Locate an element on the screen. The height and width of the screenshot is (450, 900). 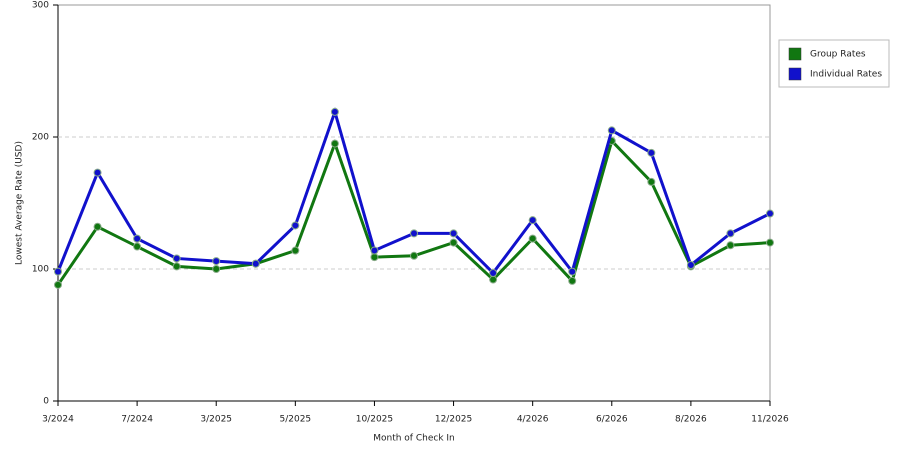
x-tick-label: 5/2025 is located at coordinates (295, 420).